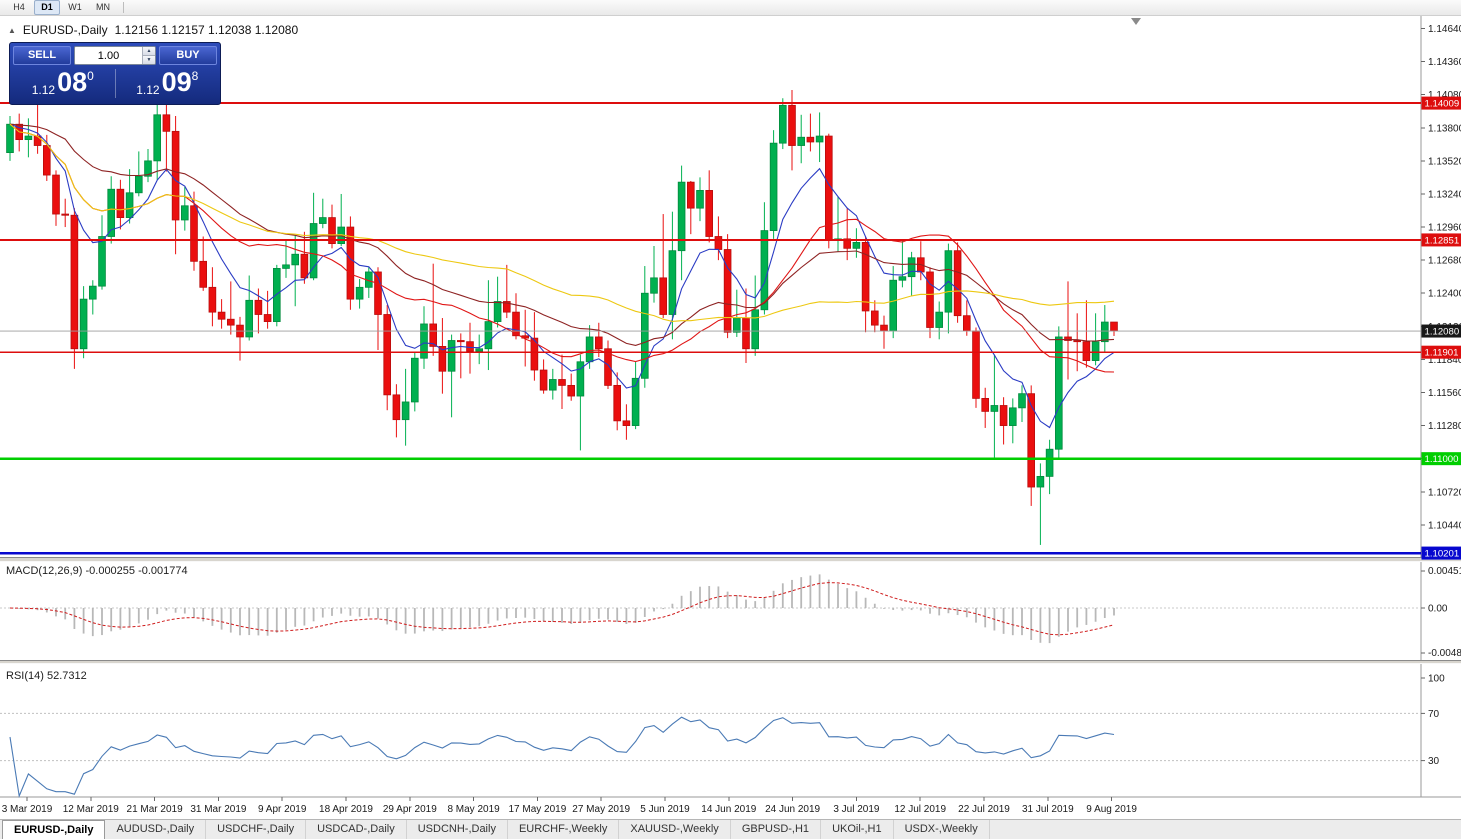  I want to click on svg-text: 21 Mar 2019, so click(155, 809).